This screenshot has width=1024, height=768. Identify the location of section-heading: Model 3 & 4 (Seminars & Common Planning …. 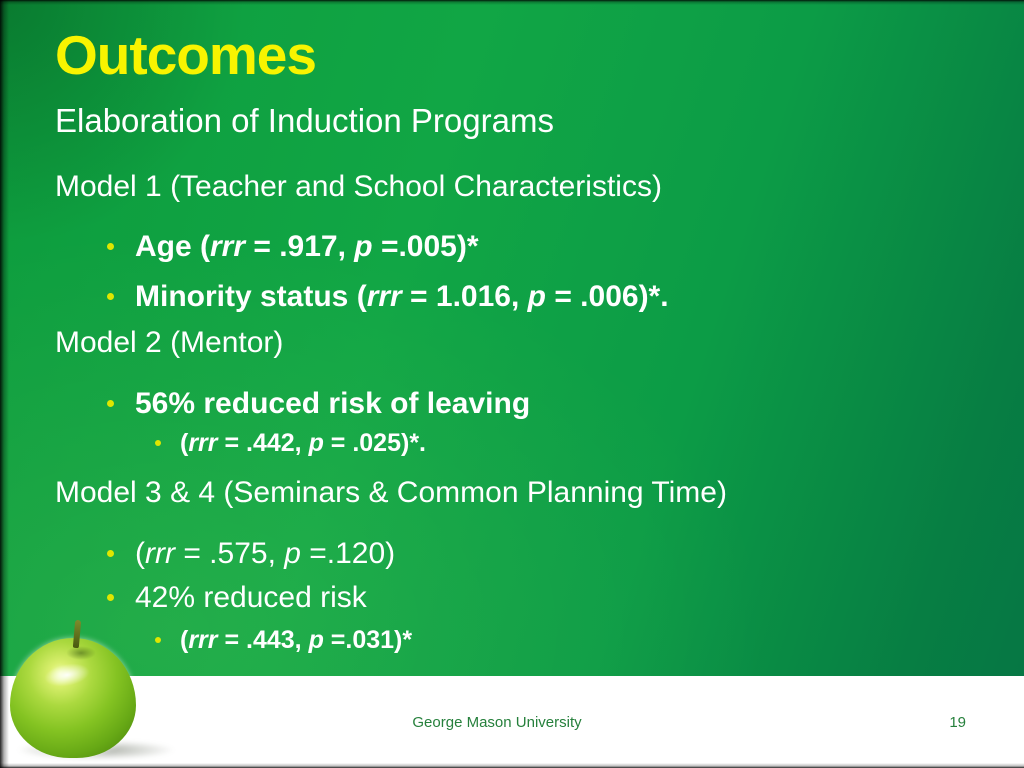
(529, 493).